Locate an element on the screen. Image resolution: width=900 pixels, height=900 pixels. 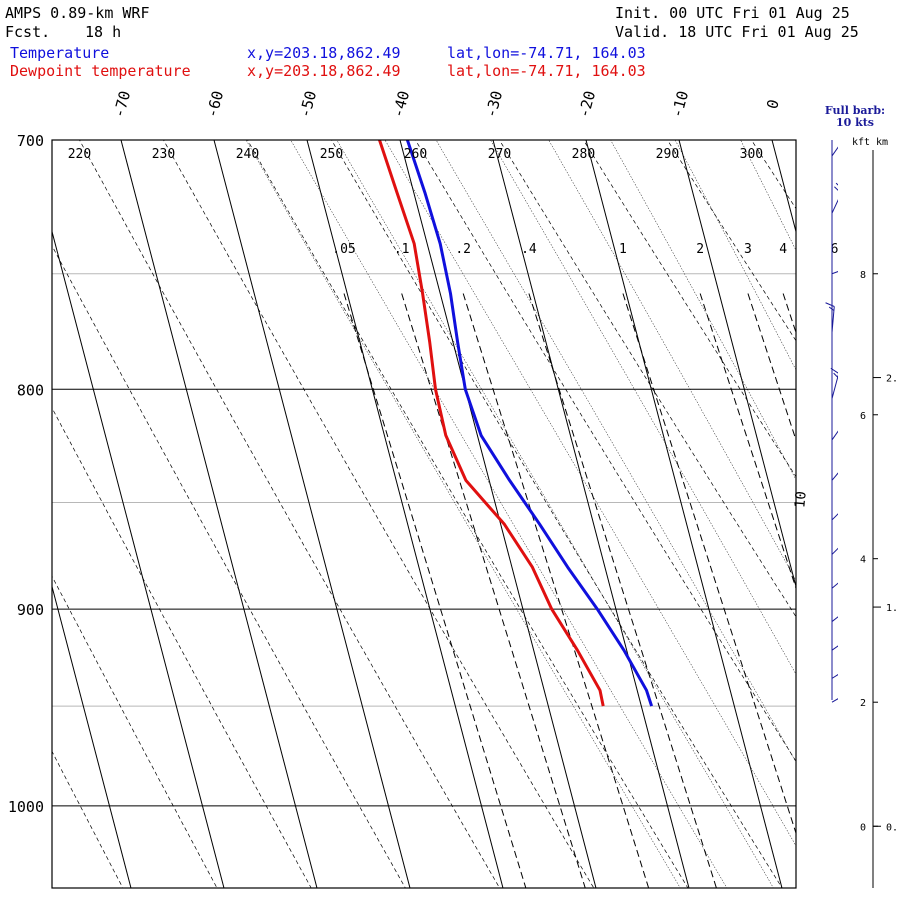
temperature-tick-label: -70 is located at coordinates (122, 104).